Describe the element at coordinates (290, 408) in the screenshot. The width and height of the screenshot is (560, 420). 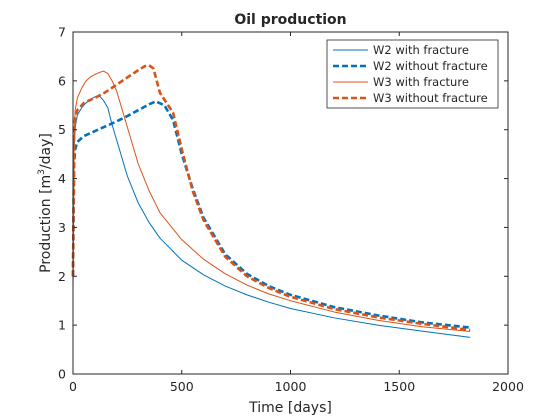
I see `x-axis-label: Time [days]` at that location.